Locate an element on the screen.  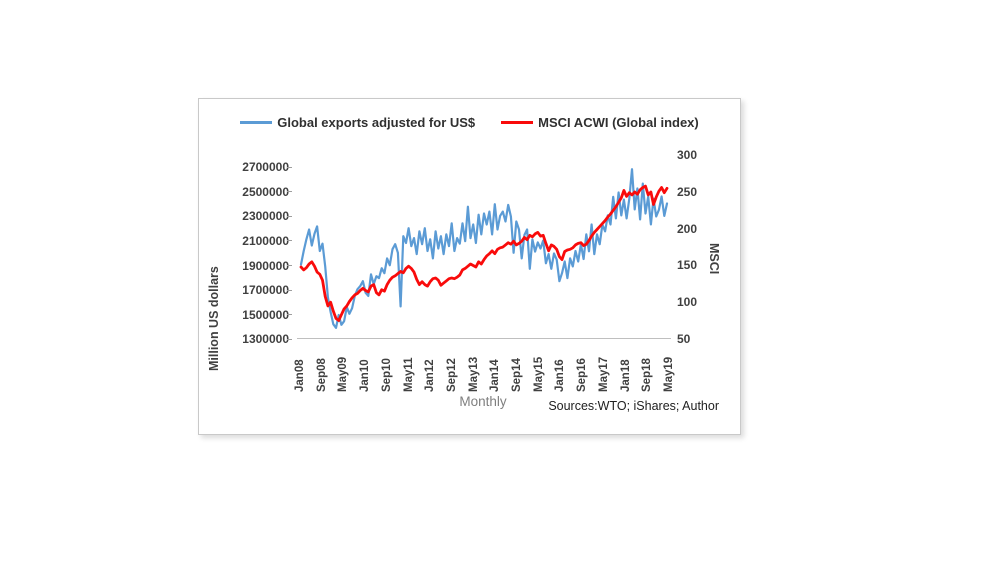
source-note: Sources:WTO; iShares; Author is located at coordinates (633, 406).